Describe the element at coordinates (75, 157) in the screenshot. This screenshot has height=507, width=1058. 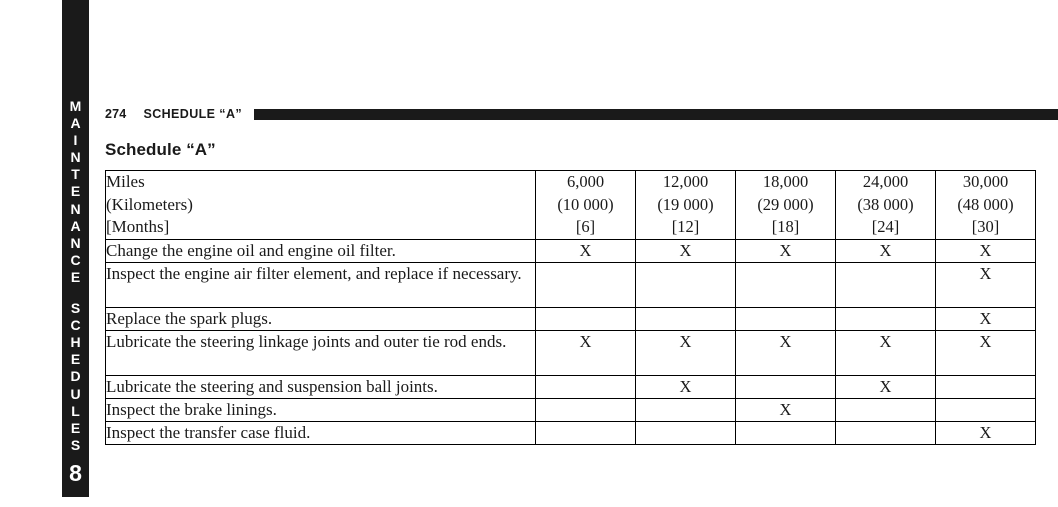
I see `side-tab-letter-3: N` at that location.